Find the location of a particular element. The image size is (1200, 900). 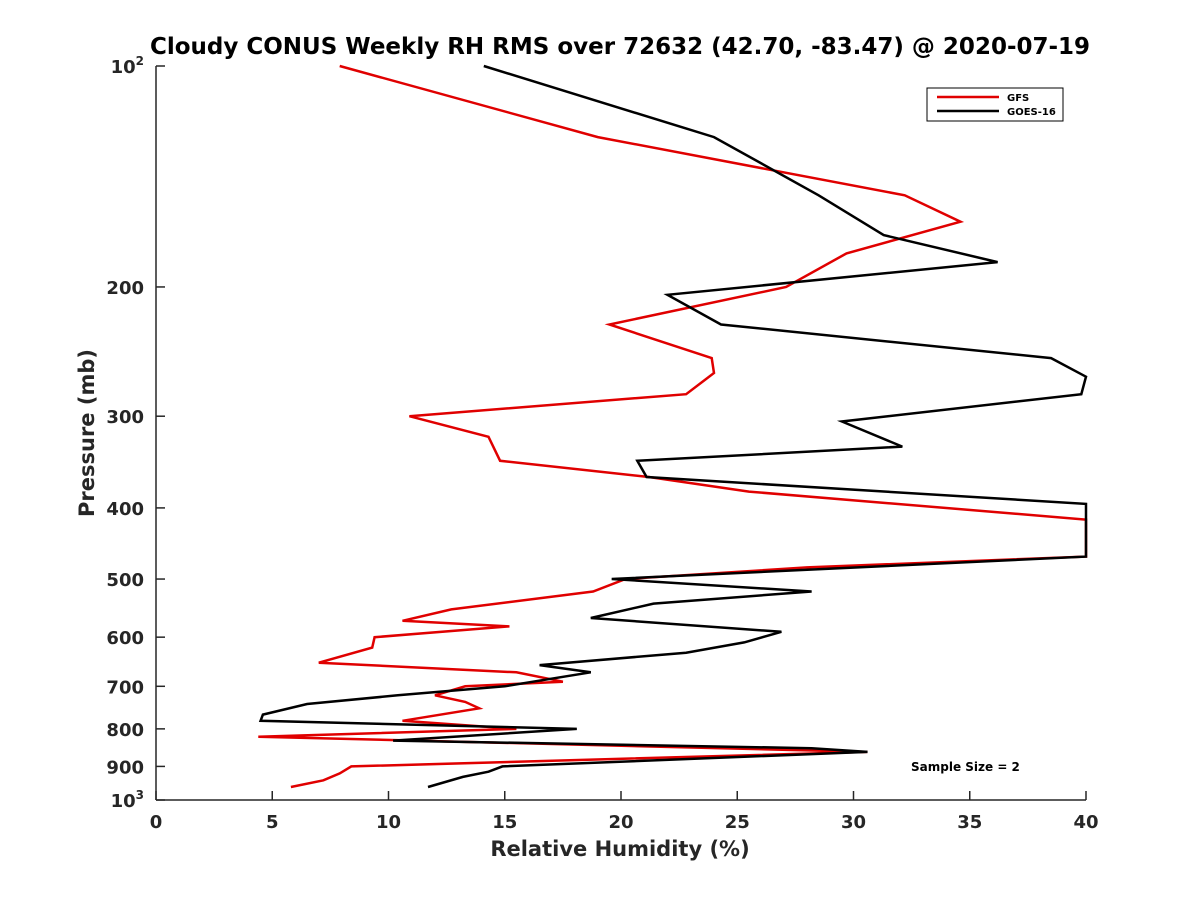

legend: GFS GOES-16 is located at coordinates (995, 104).